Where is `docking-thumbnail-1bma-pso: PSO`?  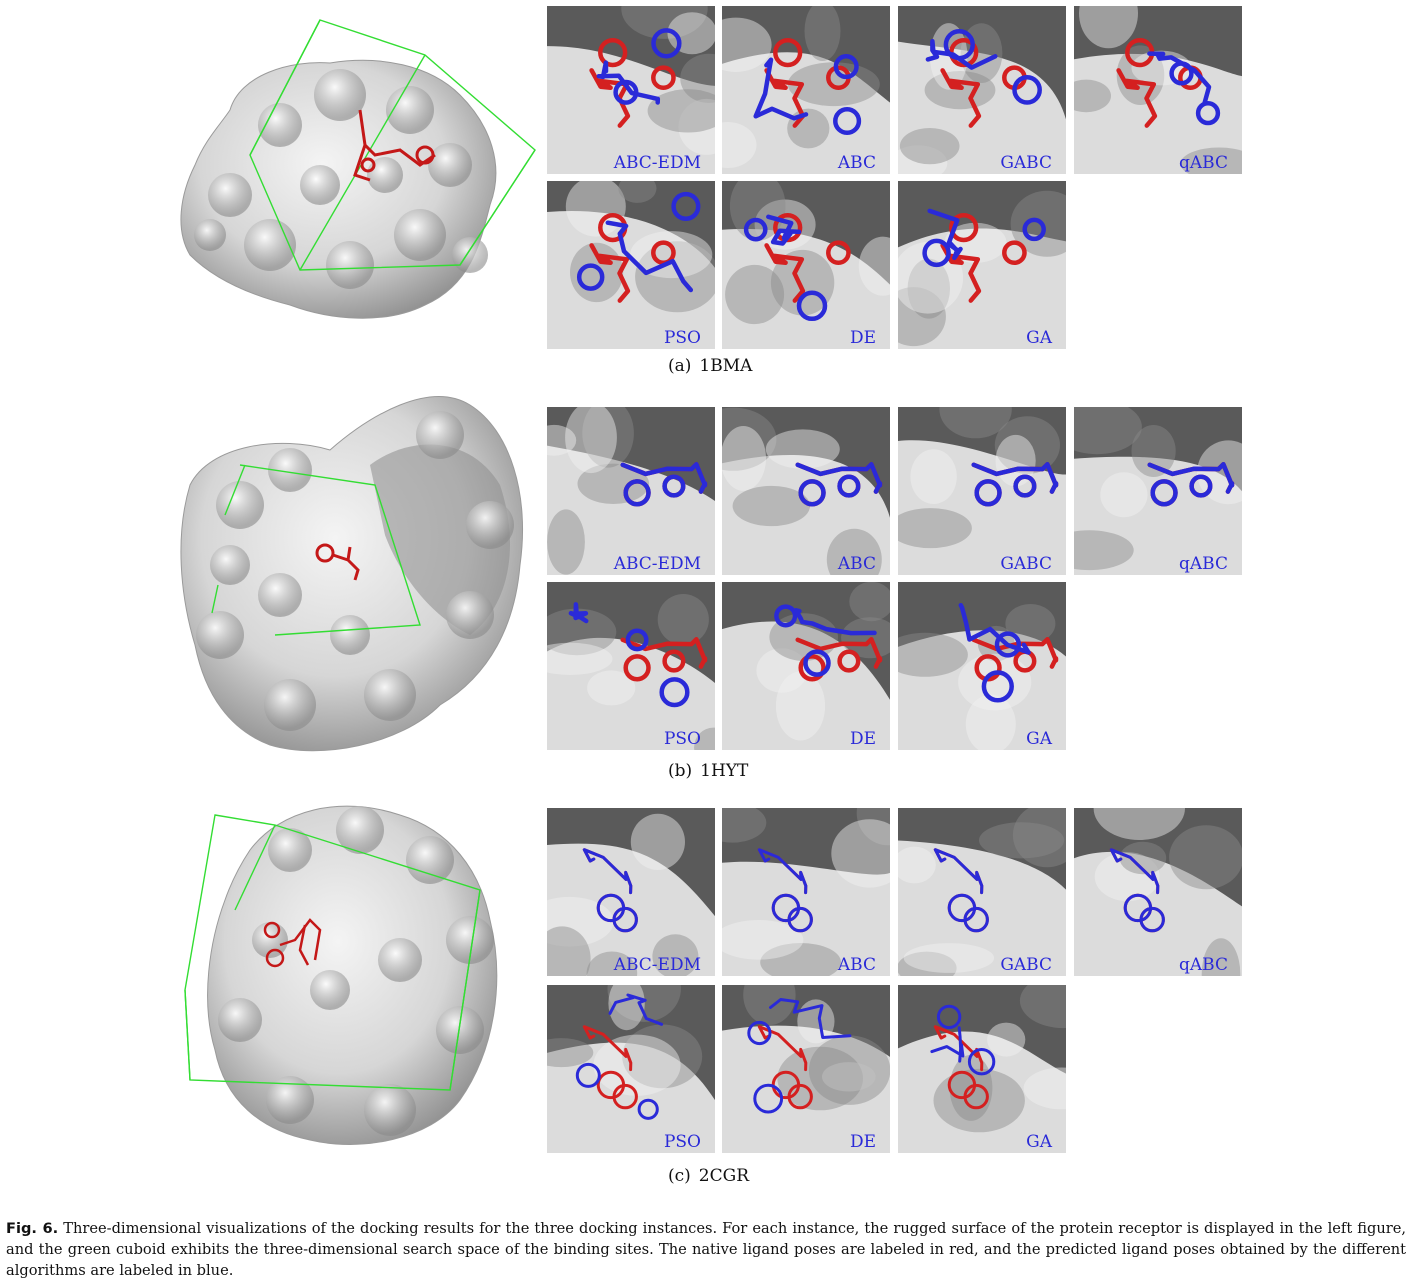 docking-thumbnail-1bma-pso: PSO is located at coordinates (631, 265).